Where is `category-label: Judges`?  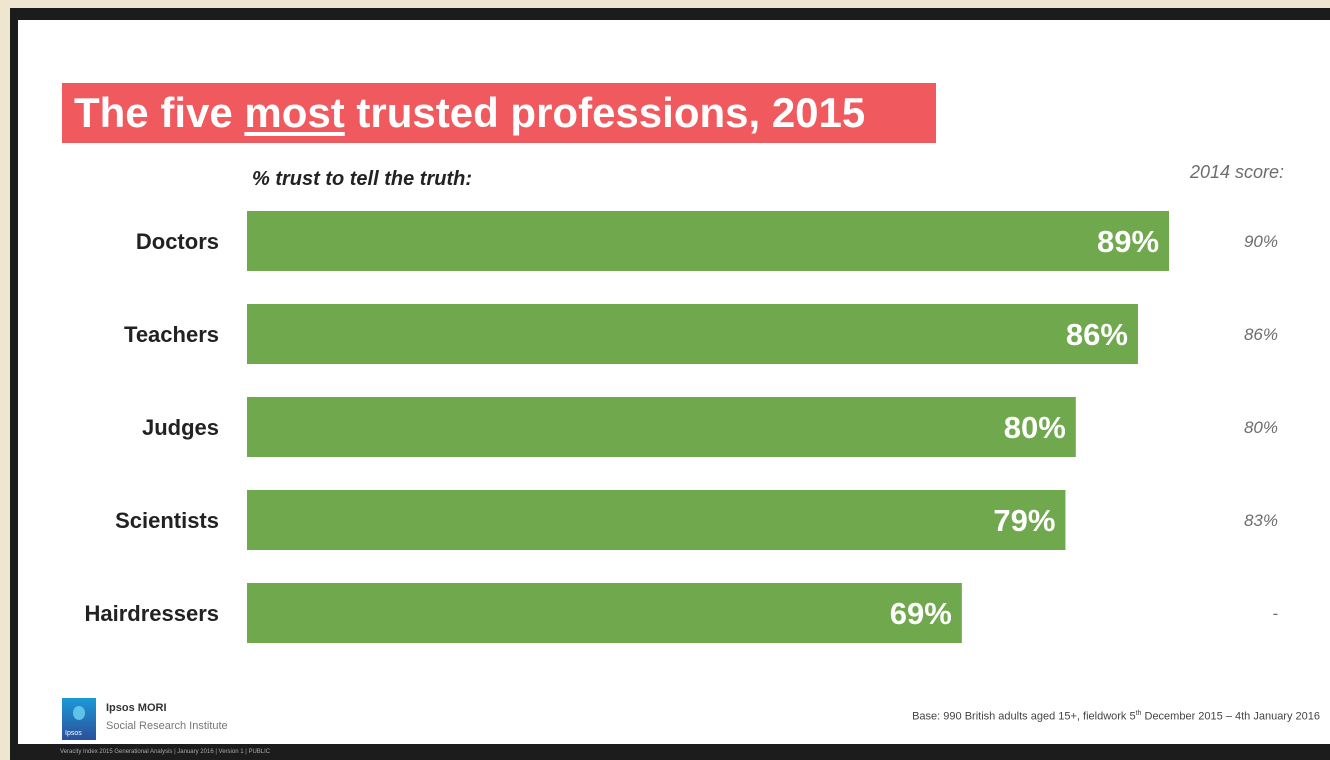 category-label: Judges is located at coordinates (180, 427).